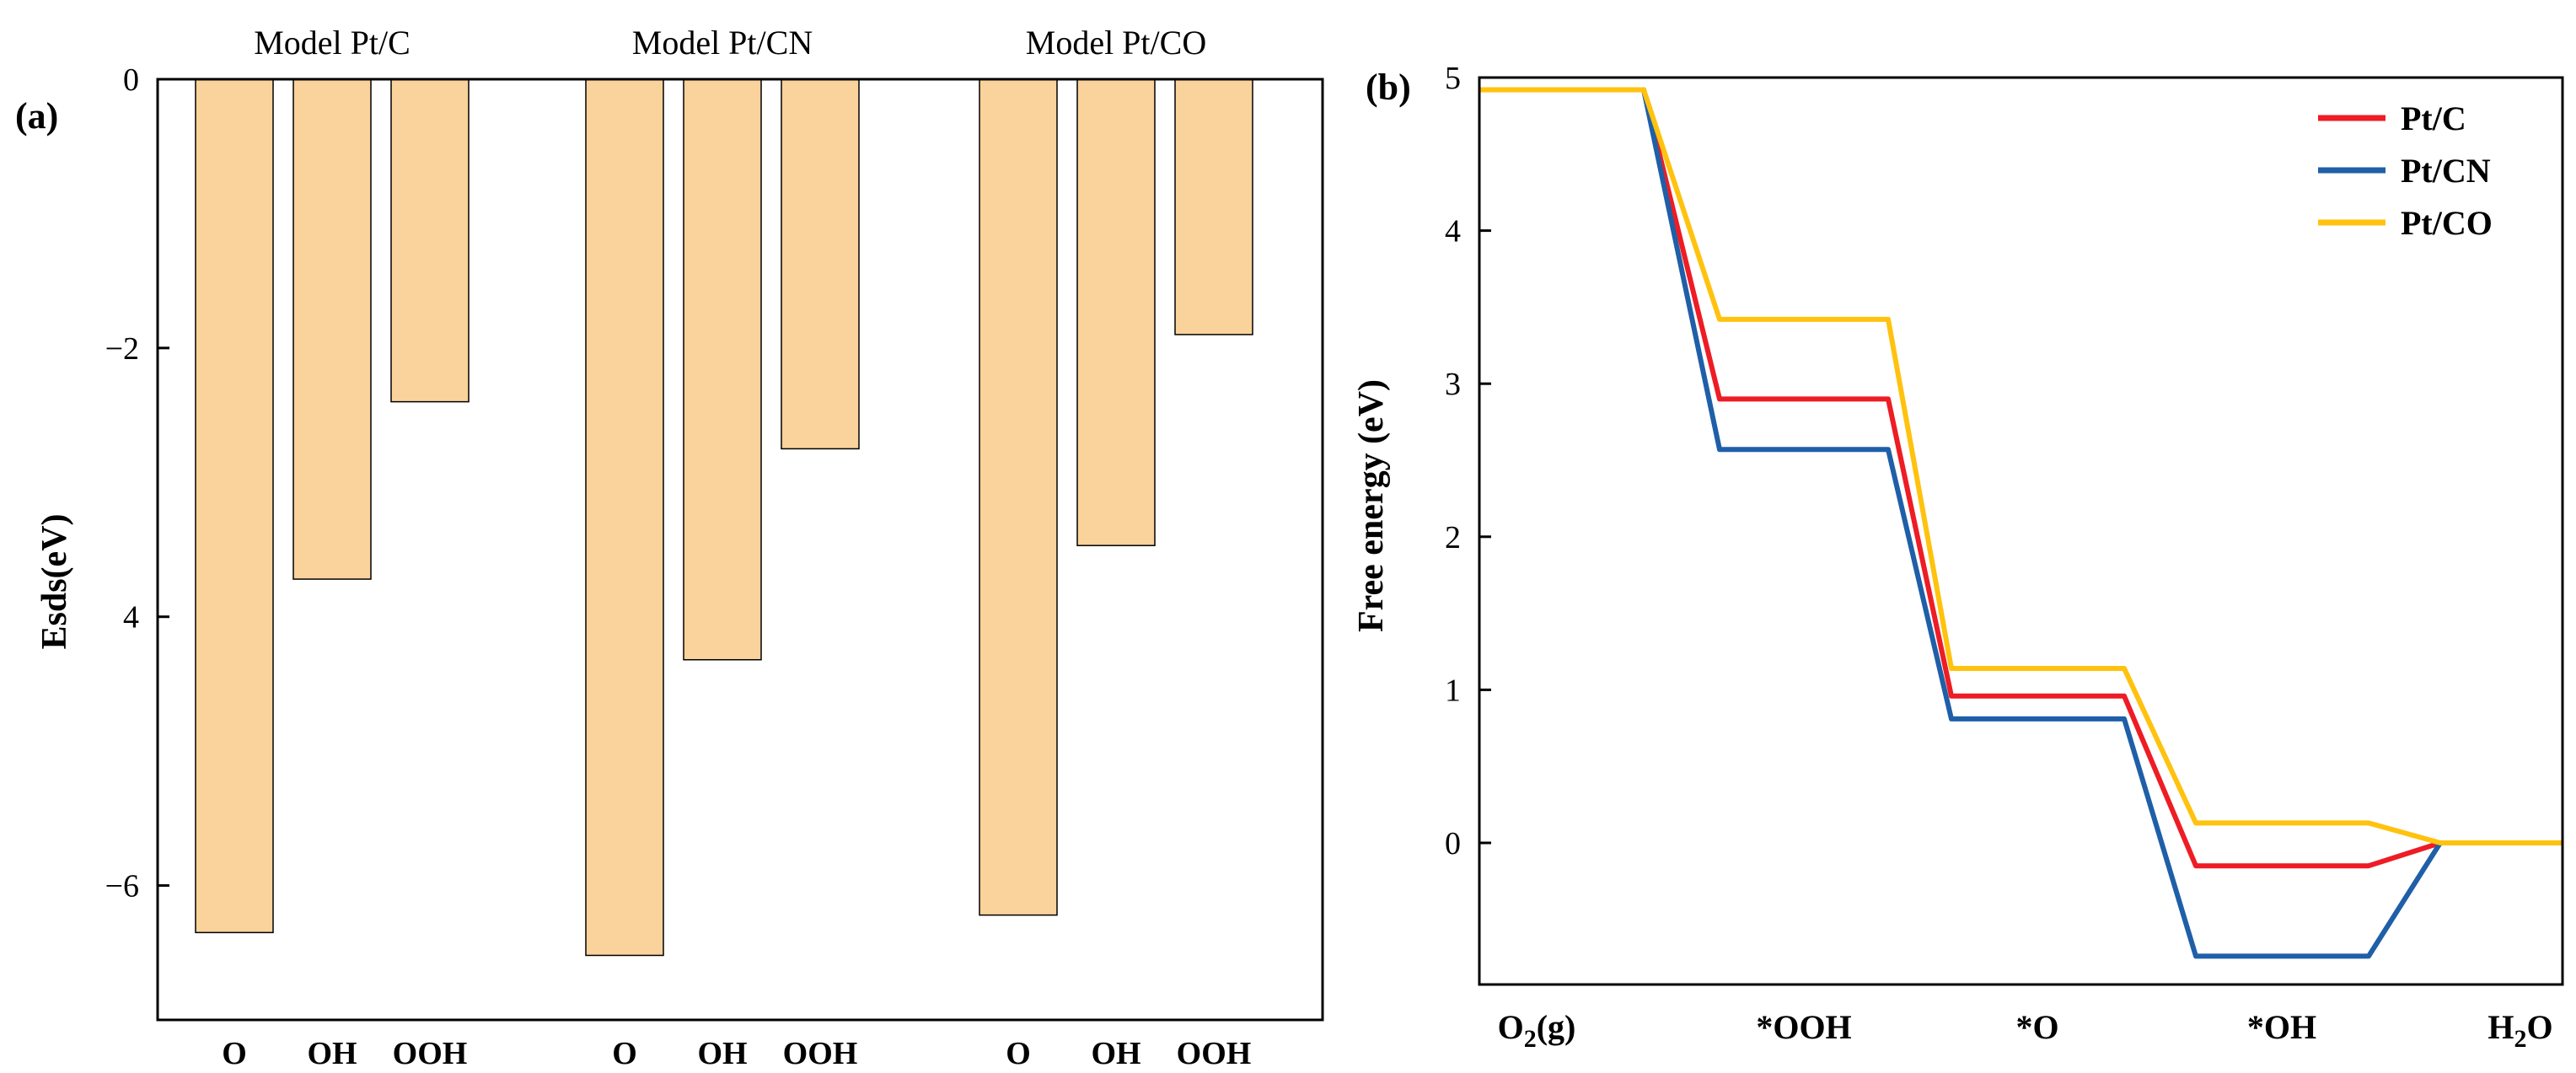  I want to click on panel-b-label: (b), so click(1388, 87).